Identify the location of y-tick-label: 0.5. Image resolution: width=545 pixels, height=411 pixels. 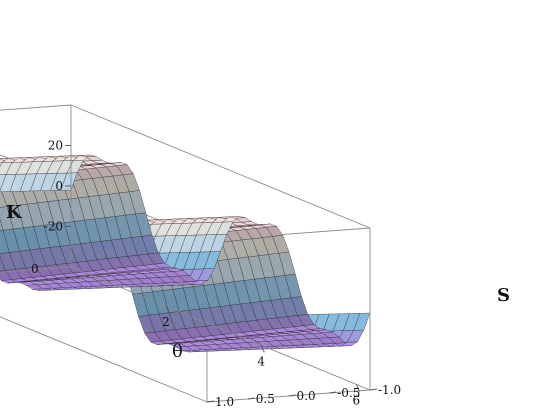
(265, 399).